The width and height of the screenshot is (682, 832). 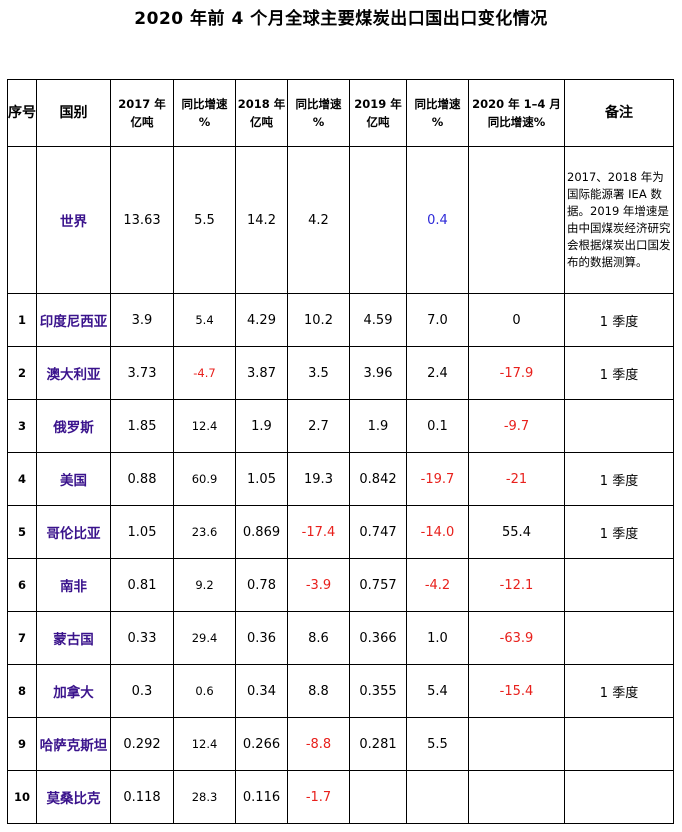 What do you see at coordinates (73, 320) in the screenshot?
I see `cell-country: 印度尼西亚` at bounding box center [73, 320].